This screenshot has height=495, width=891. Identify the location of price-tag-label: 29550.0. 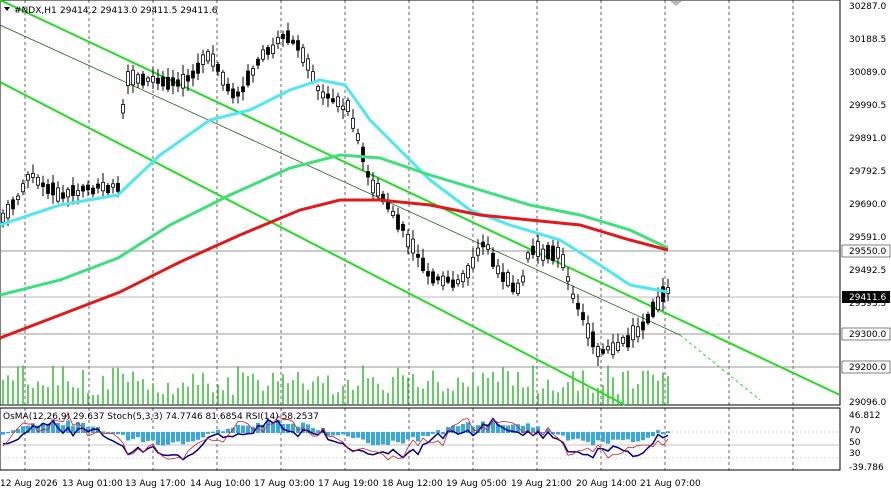
(867, 252).